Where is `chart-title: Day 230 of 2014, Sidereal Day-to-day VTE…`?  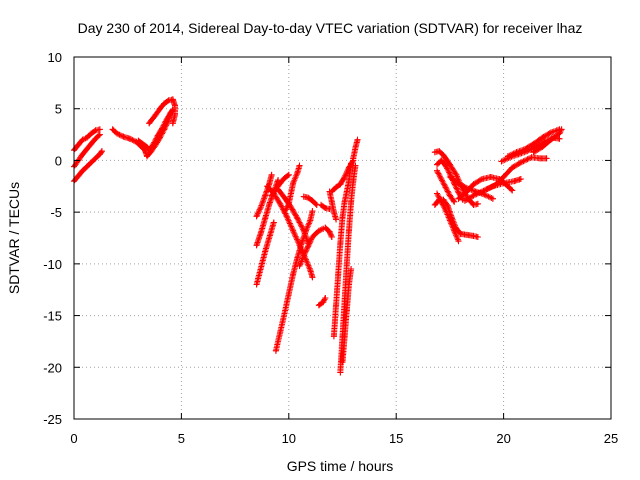 chart-title: Day 230 of 2014, Sidereal Day-to-day VTE… is located at coordinates (330, 28).